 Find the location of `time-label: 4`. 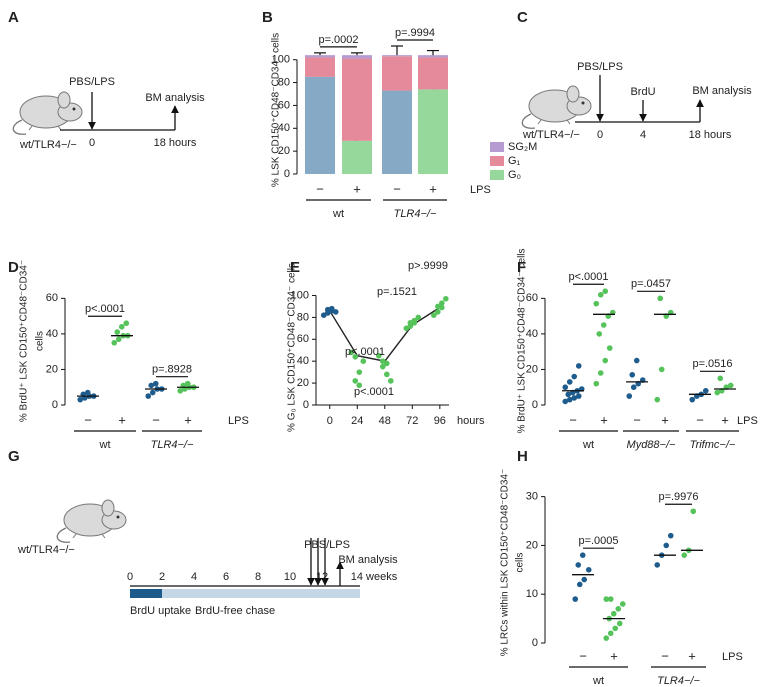

time-label: 4 is located at coordinates (643, 135).